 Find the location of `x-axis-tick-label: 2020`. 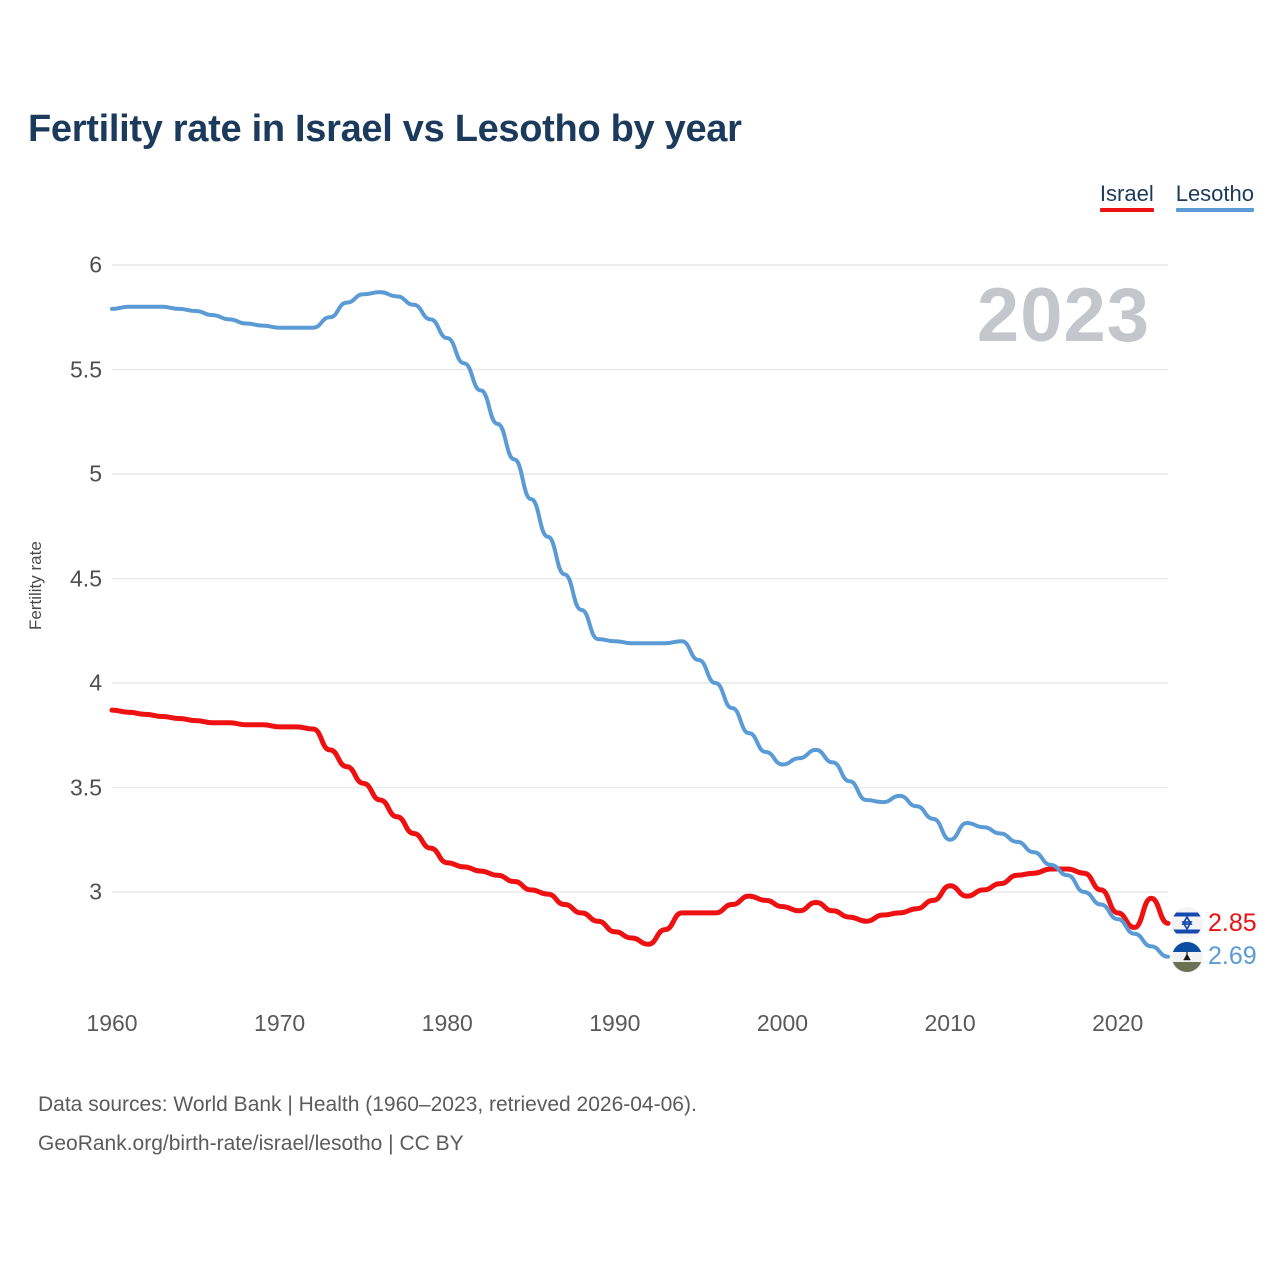

x-axis-tick-label: 2020 is located at coordinates (1118, 1023).